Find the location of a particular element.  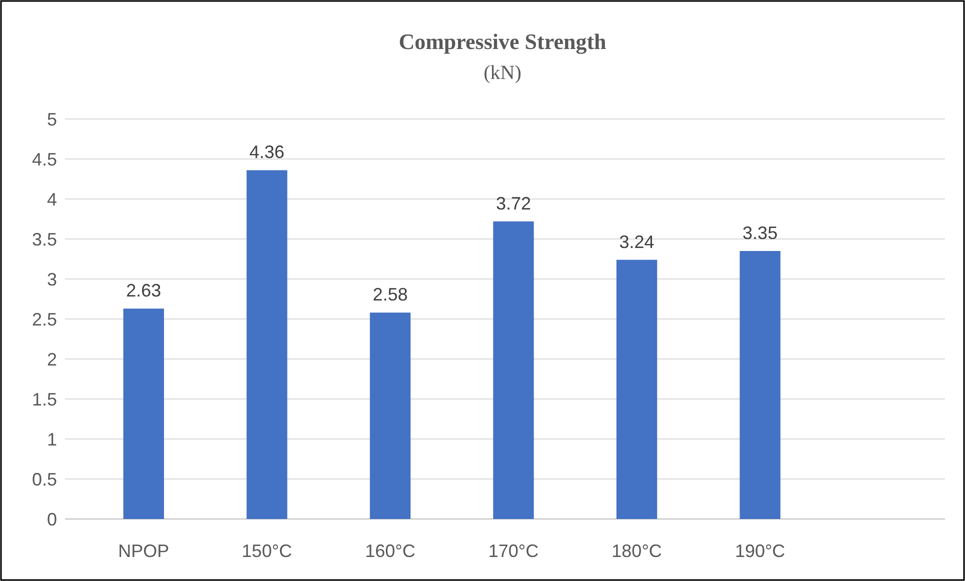

y-tick-label: 4.5 is located at coordinates (44, 159).